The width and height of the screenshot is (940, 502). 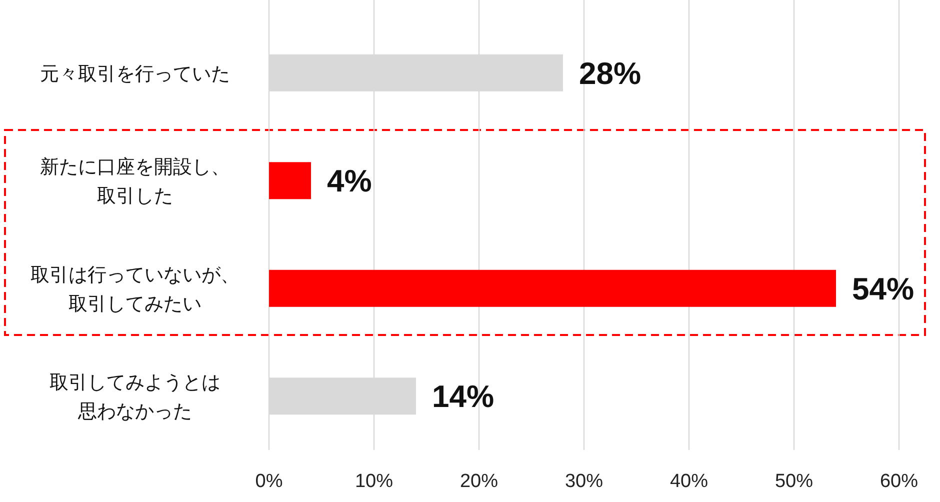 I want to click on y-tick-label: 取引は行っていないが、取引してみたい, so click(x=135, y=289).